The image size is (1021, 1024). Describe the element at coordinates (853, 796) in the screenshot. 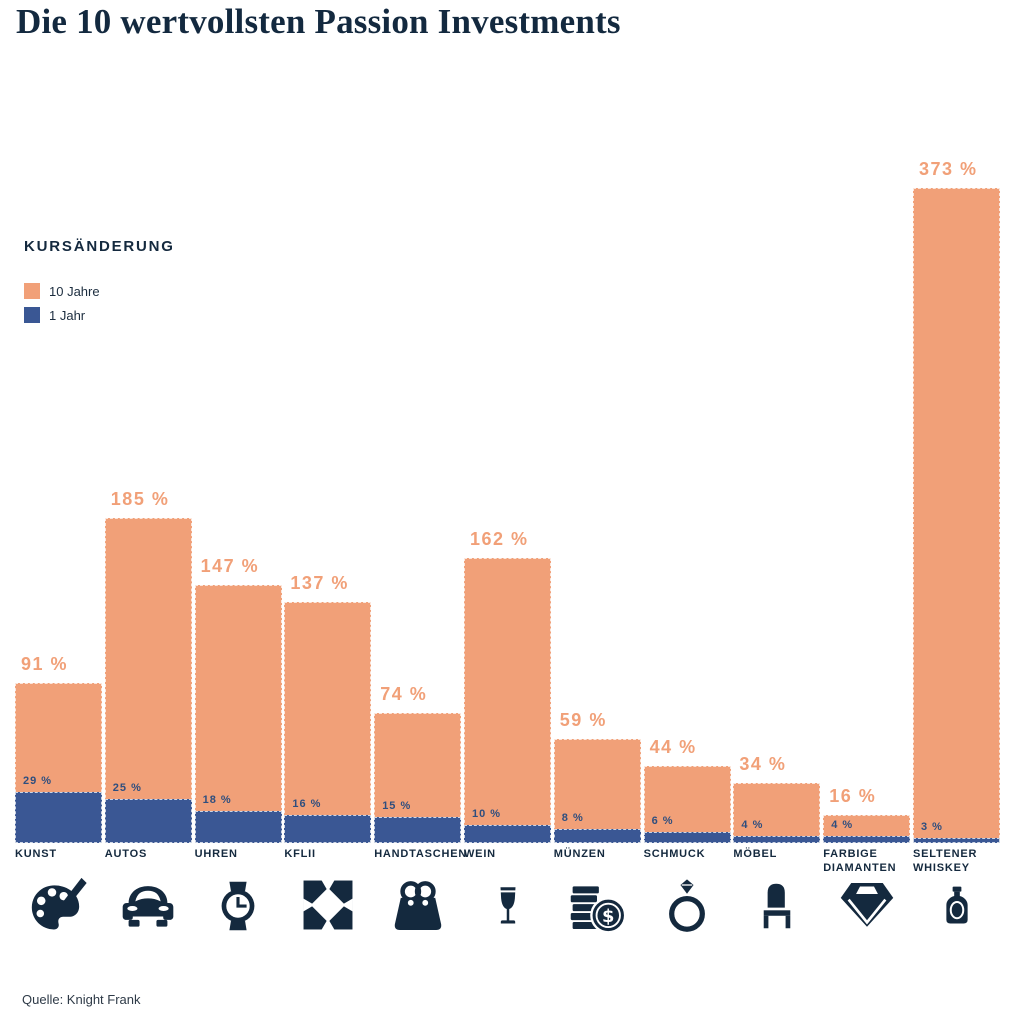

I see `value-label-10y: 16 %` at that location.